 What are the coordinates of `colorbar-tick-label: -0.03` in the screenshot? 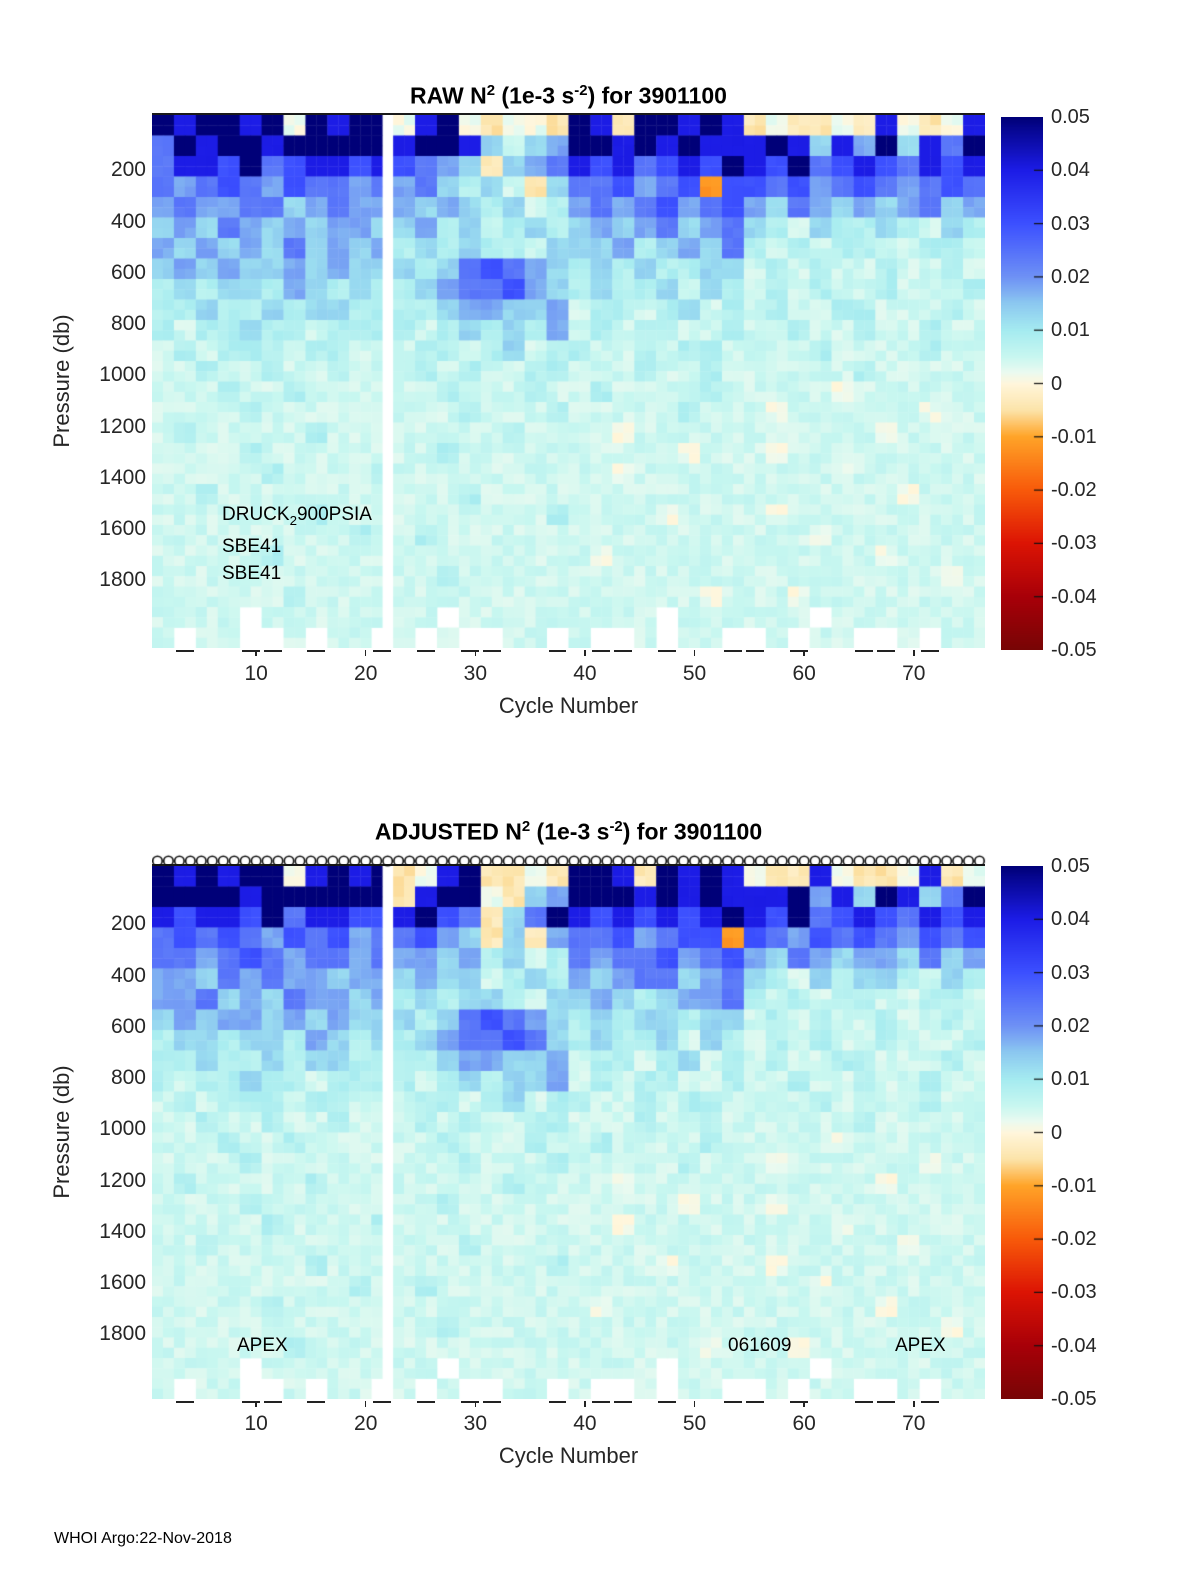 It's located at (1074, 543).